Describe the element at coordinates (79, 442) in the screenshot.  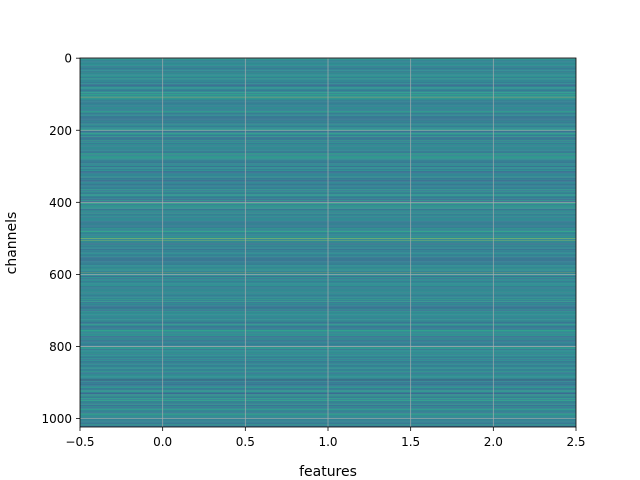
I see `x-tick-label: −0.5` at that location.